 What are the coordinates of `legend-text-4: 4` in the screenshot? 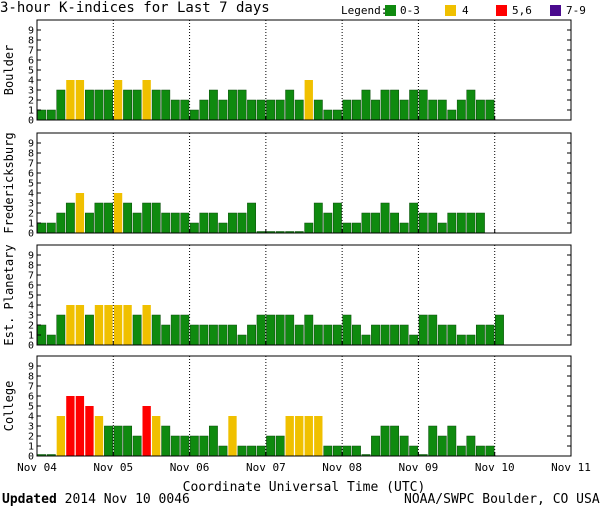 It's located at (465, 10).